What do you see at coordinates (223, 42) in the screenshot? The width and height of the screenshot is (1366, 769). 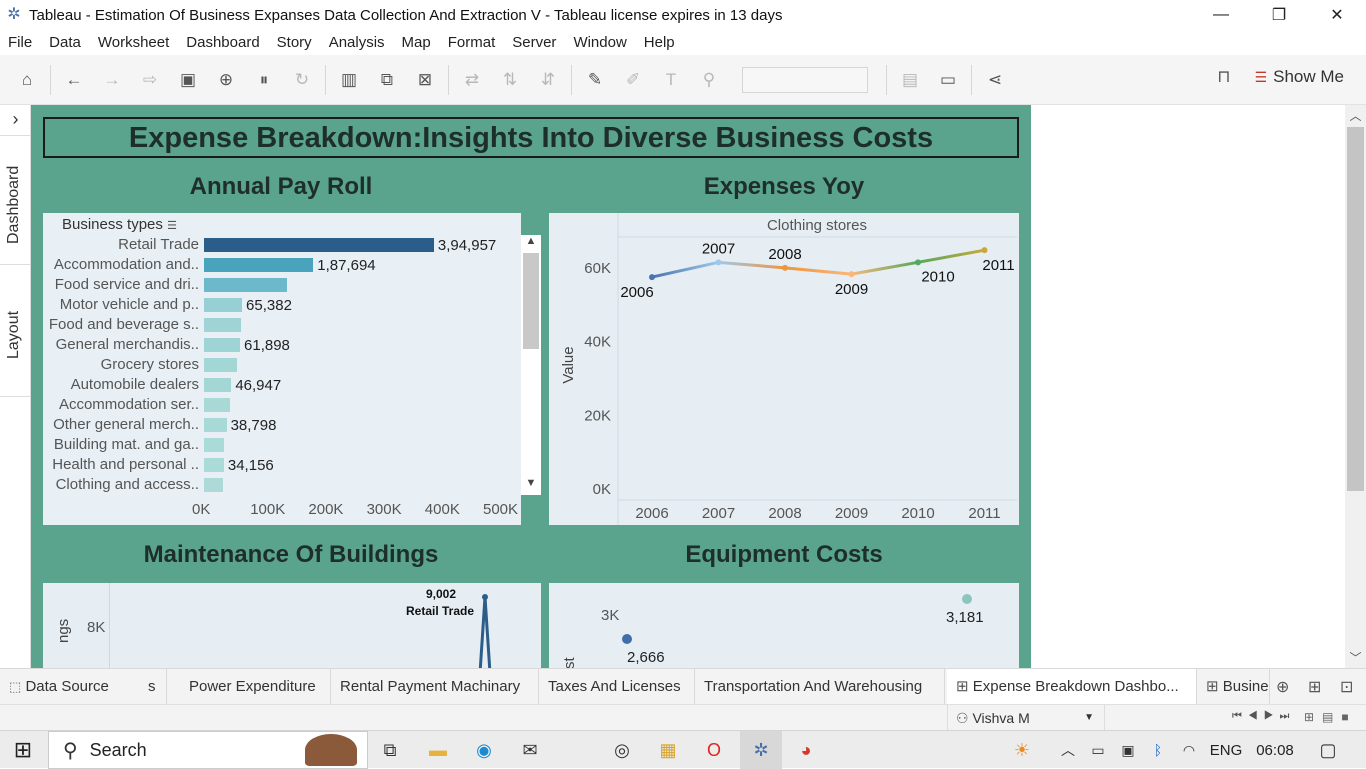 I see `menu-dashboard: Dashboard` at bounding box center [223, 42].